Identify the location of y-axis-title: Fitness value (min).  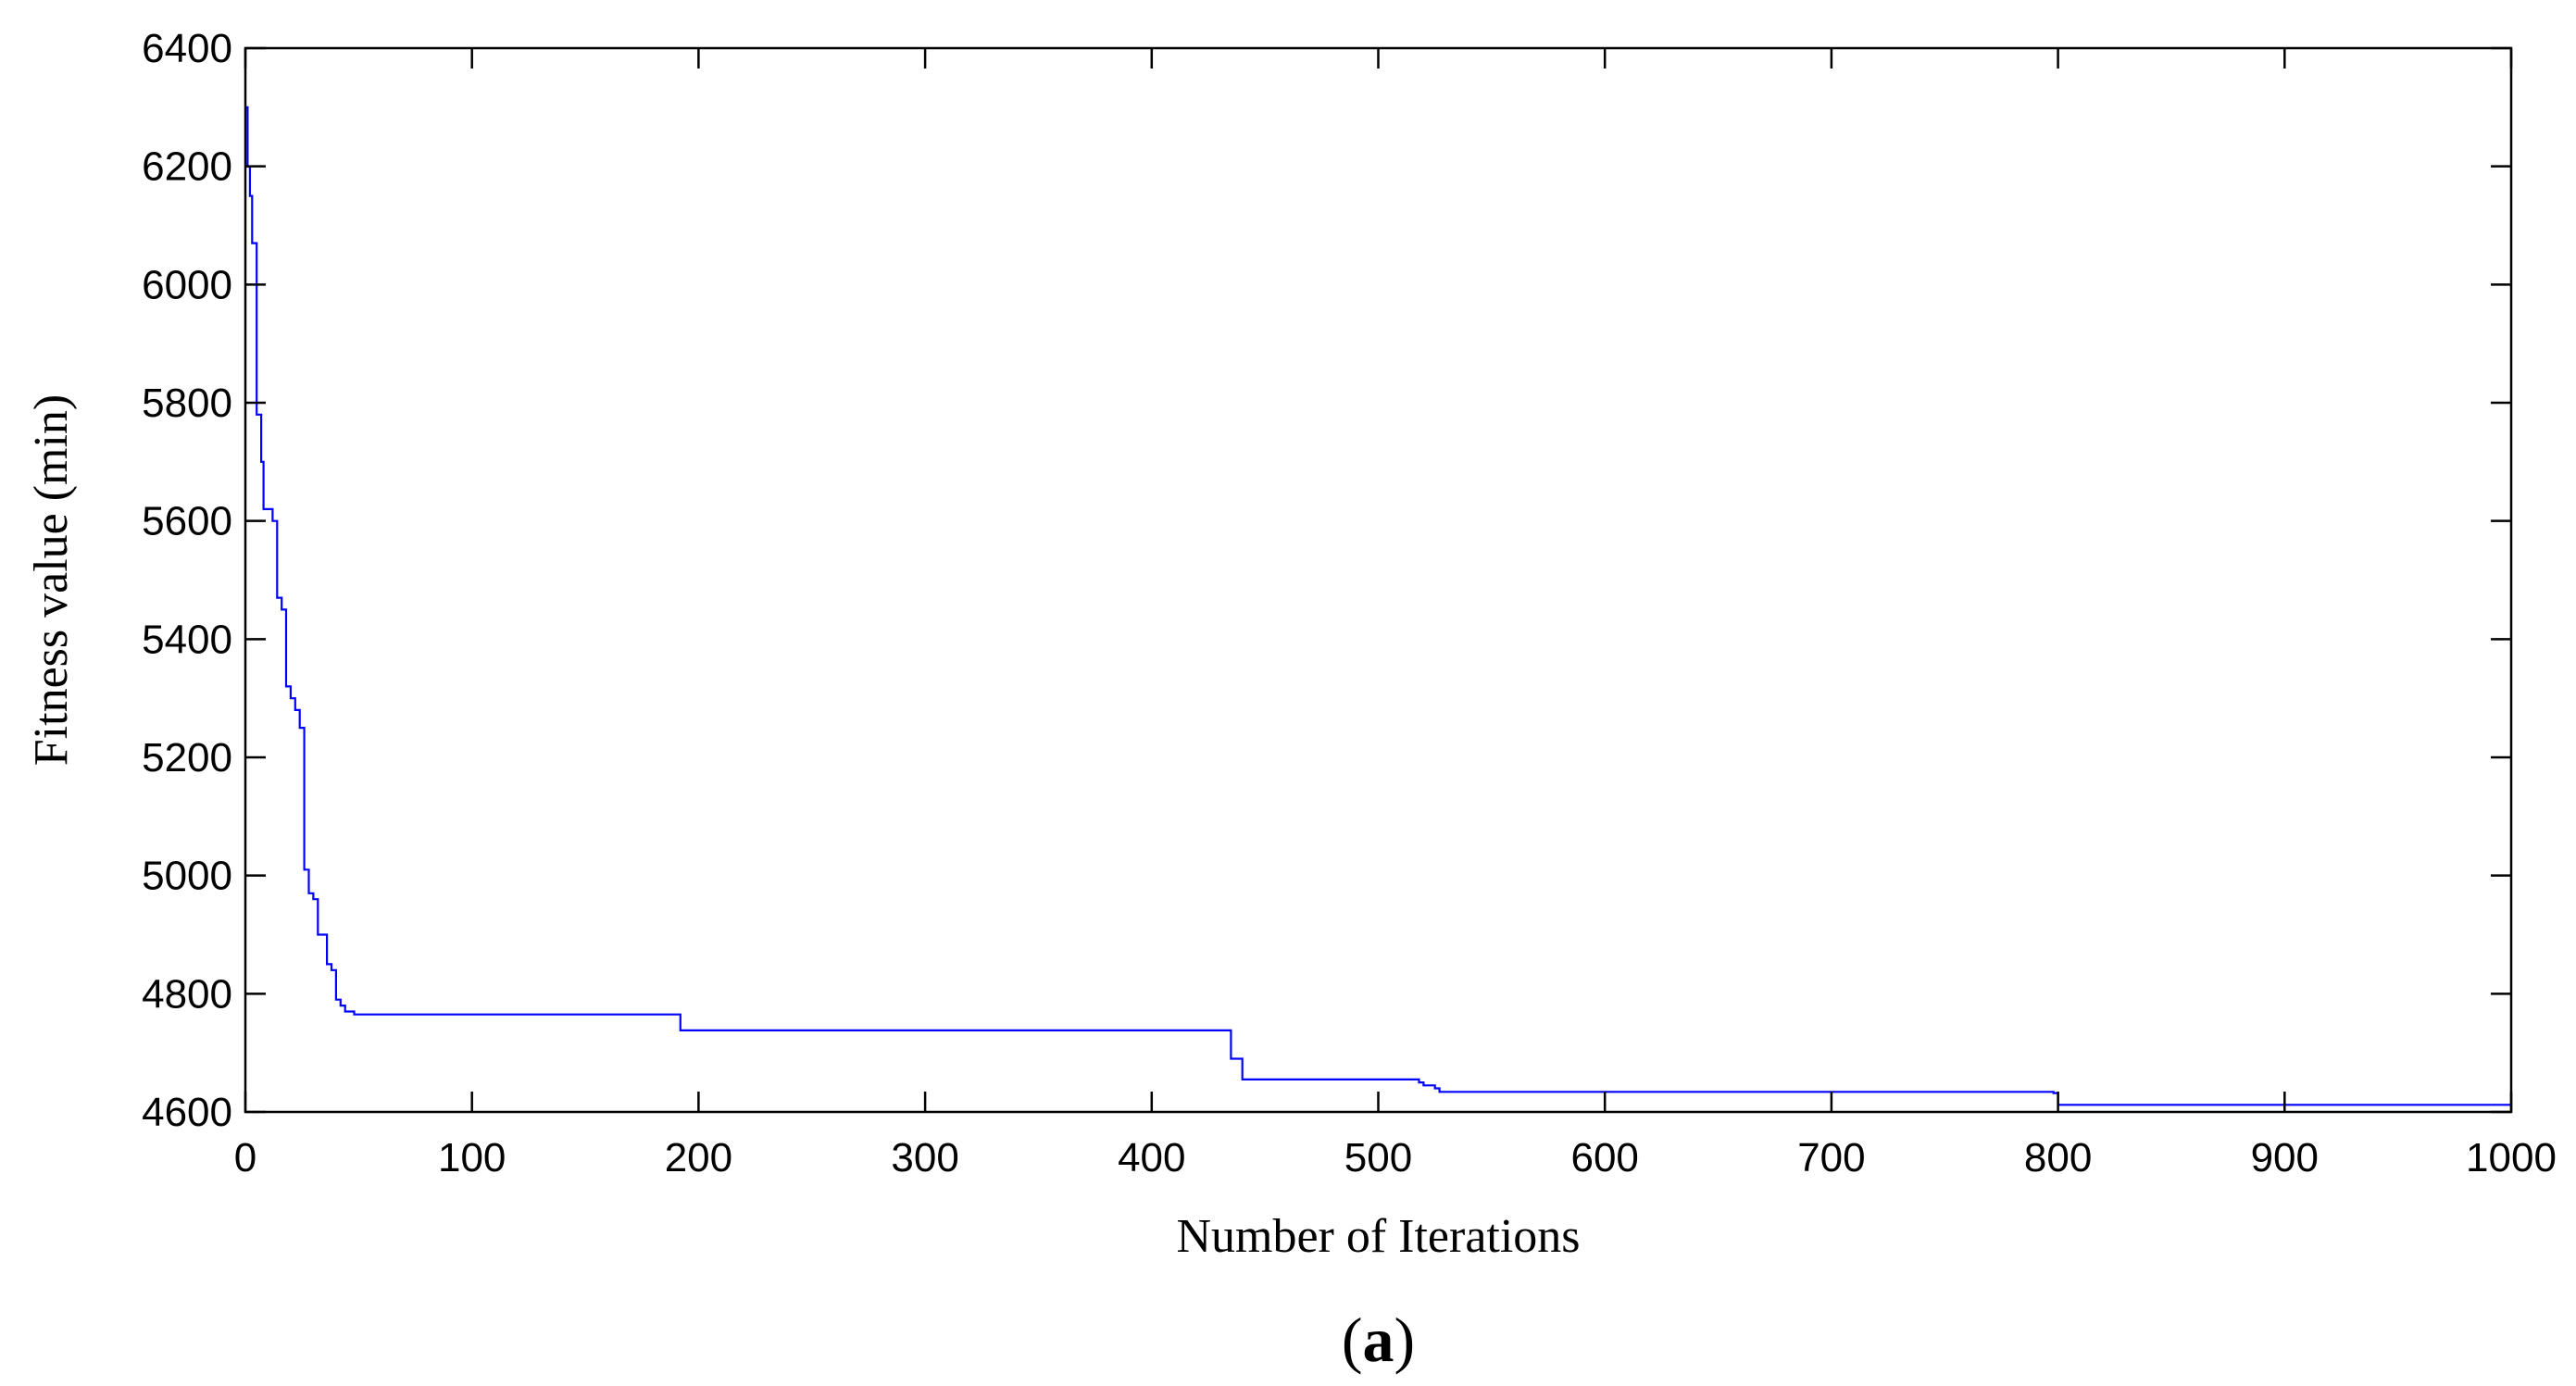
(51, 580).